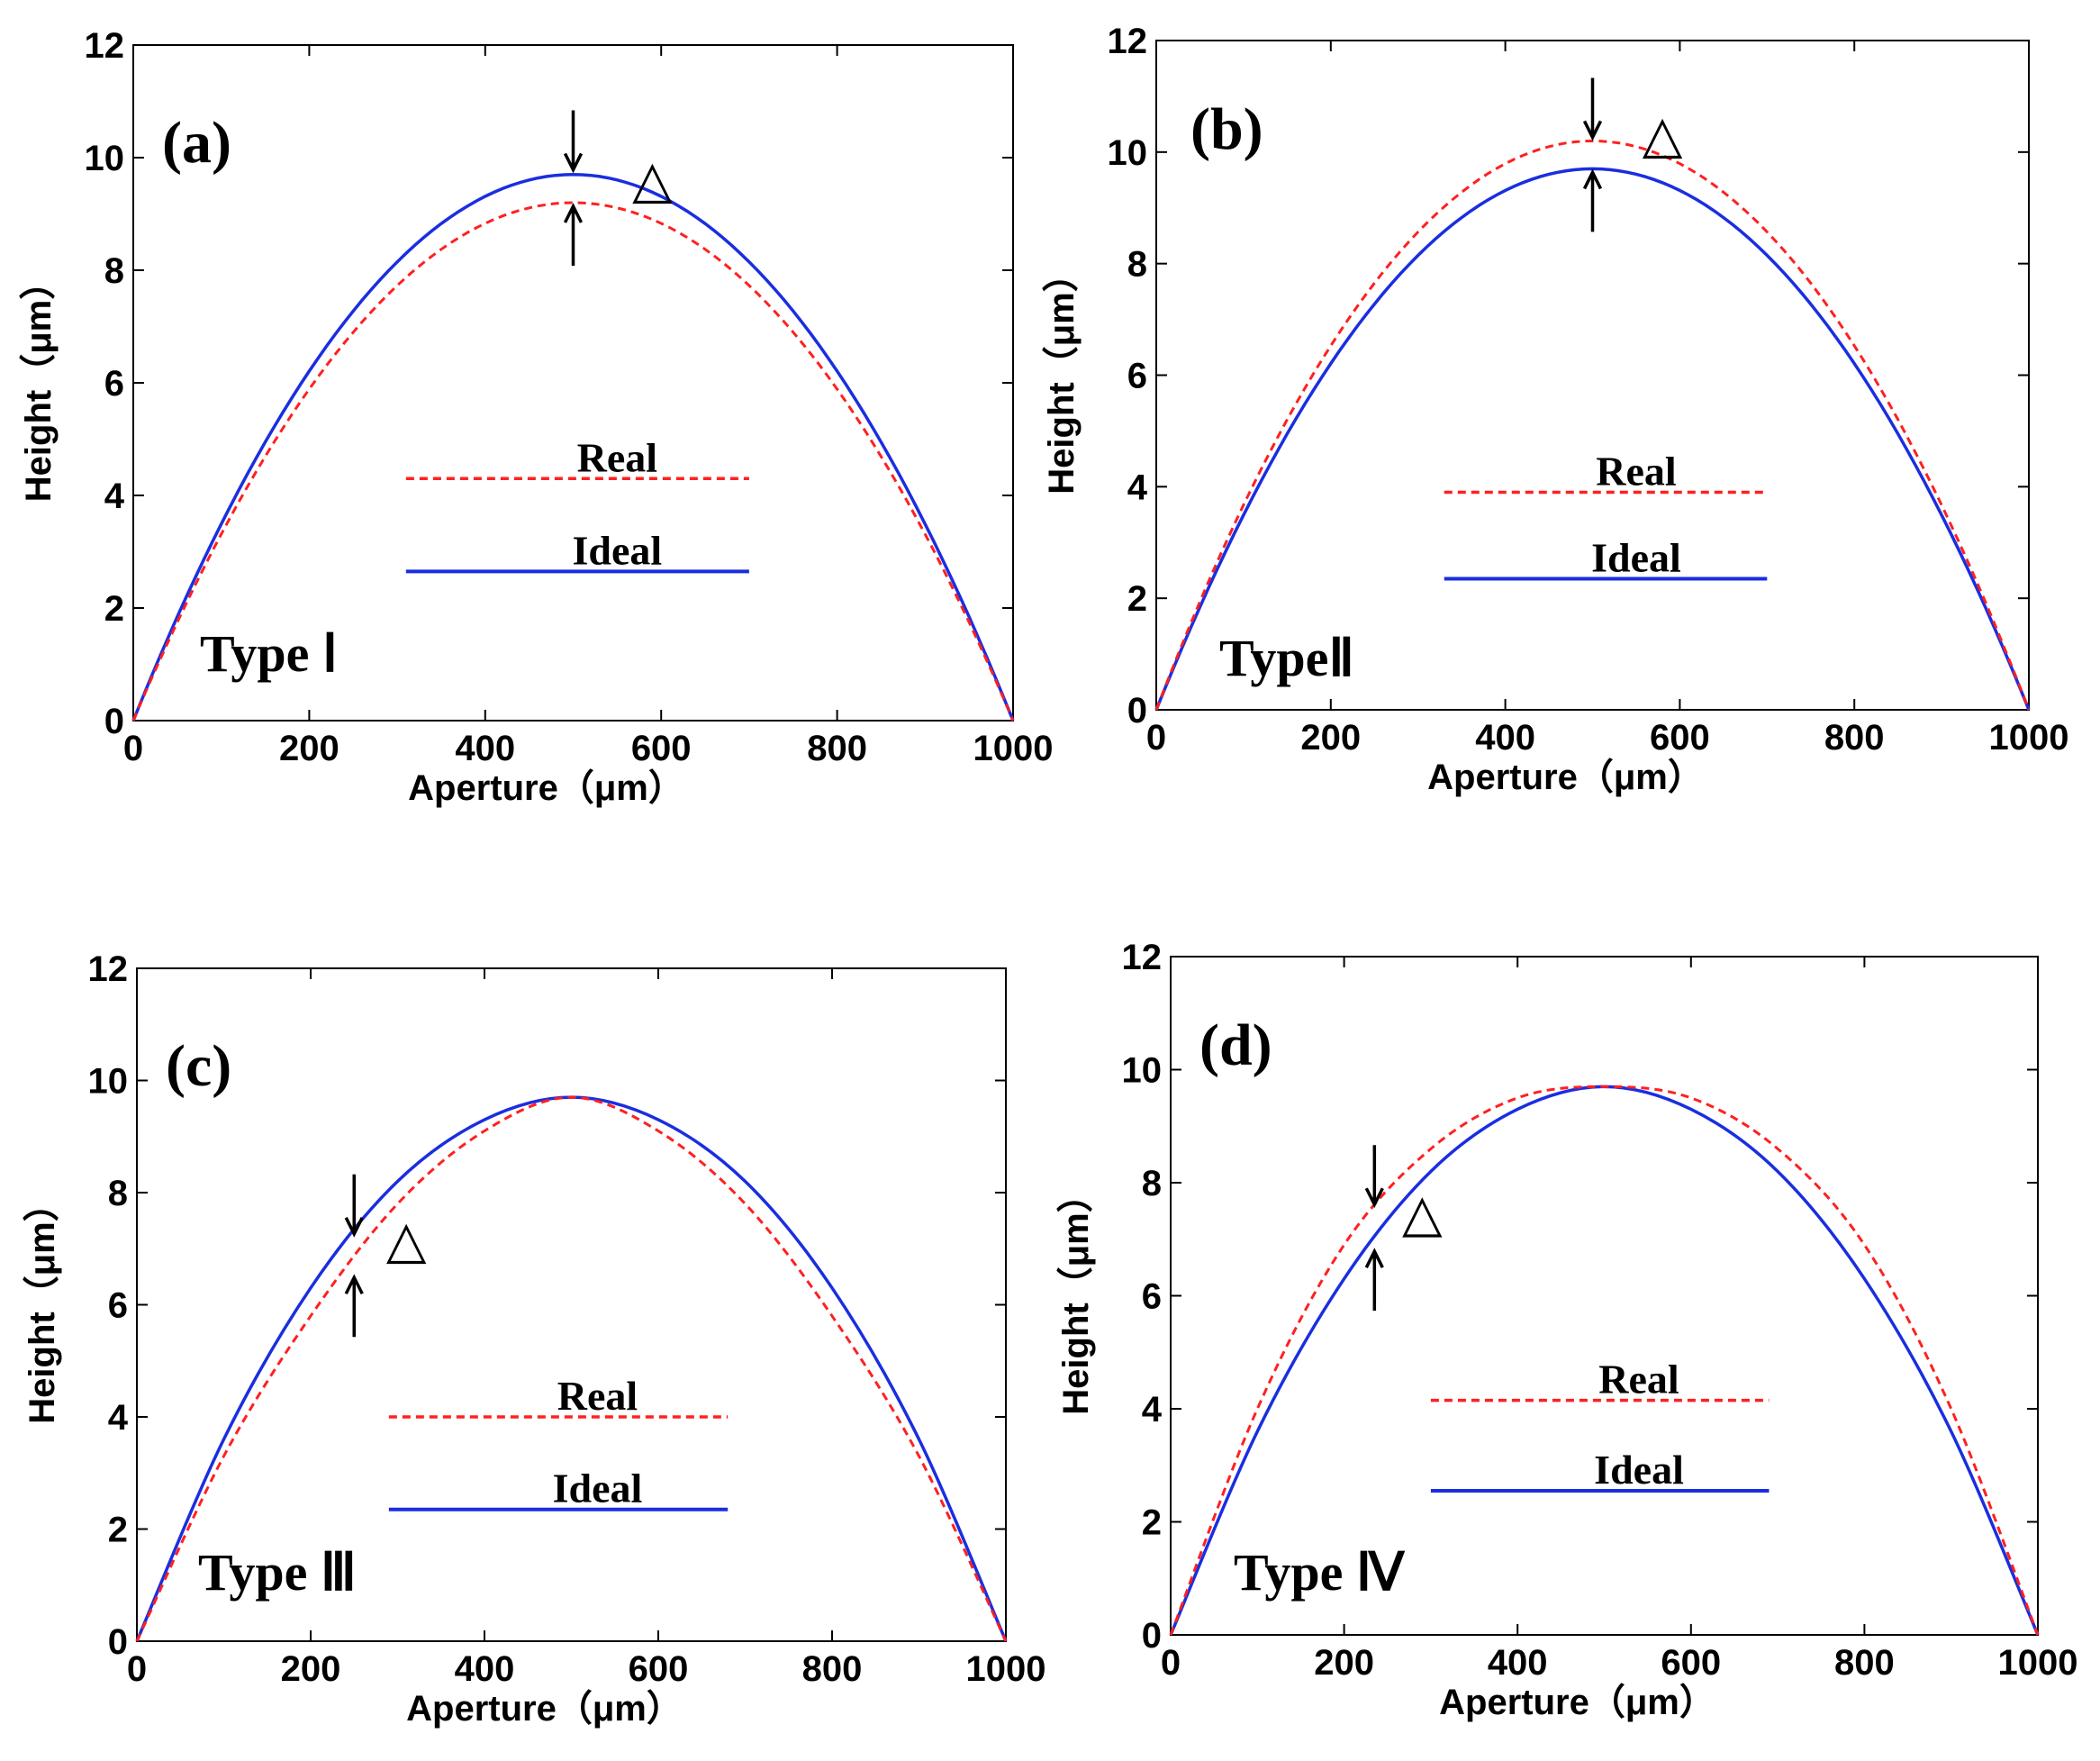  I want to click on panel-tag: (b), so click(1226, 129).